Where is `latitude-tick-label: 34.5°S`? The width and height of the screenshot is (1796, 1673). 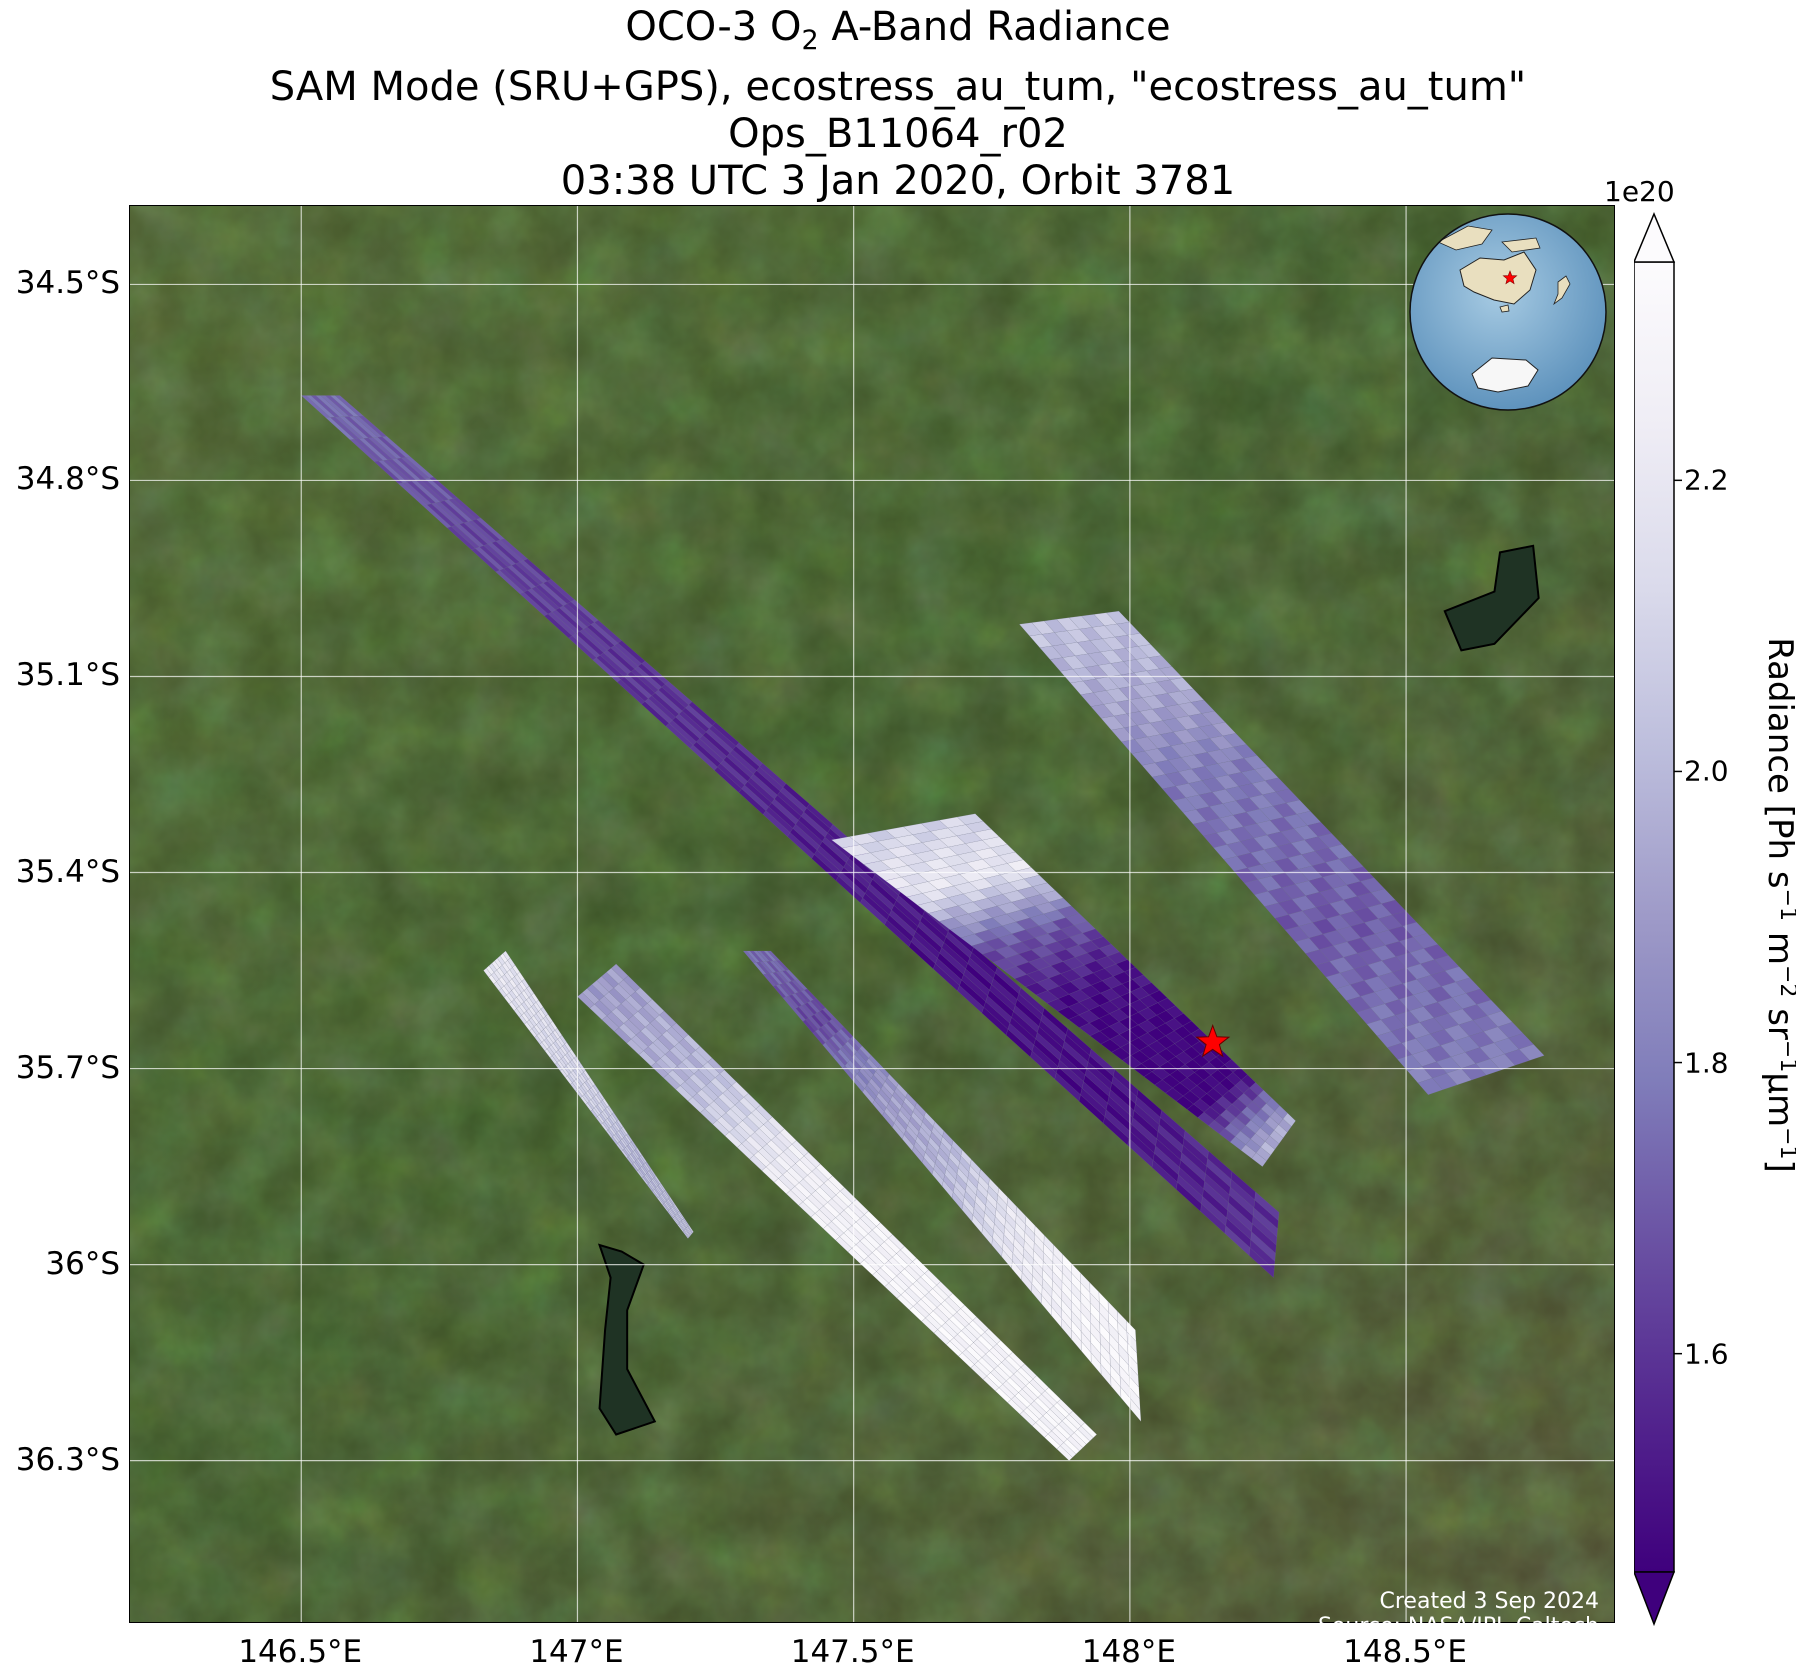
latitude-tick-label: 34.5°S is located at coordinates (67, 283).